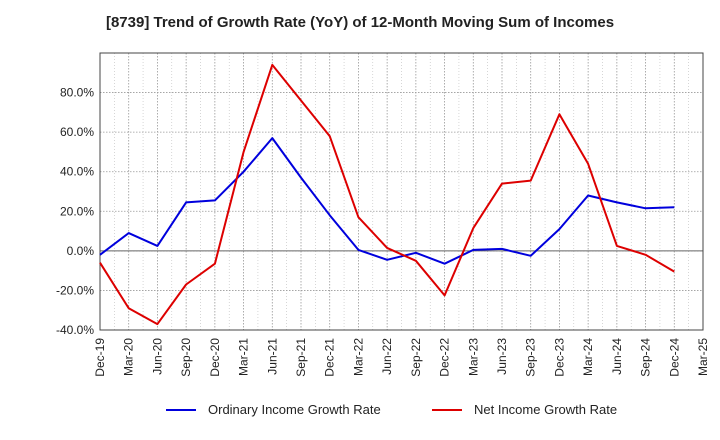  What do you see at coordinates (387, 356) in the screenshot?
I see `x-tick-label: Jun-22` at bounding box center [387, 356].